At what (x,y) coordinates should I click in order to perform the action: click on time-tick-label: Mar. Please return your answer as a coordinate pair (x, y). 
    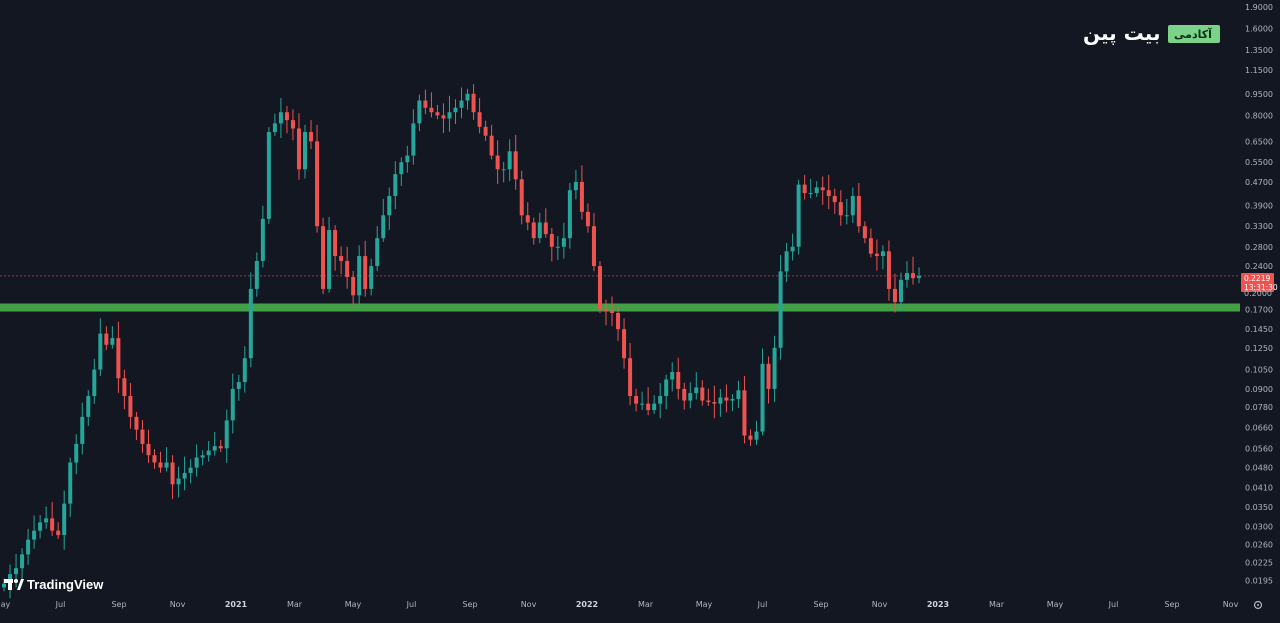
    Looking at the image, I should click on (646, 604).